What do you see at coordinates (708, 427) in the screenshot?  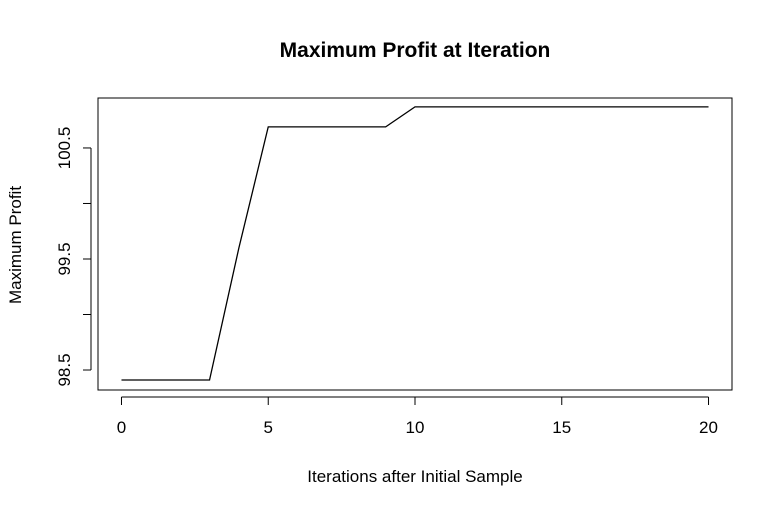 I see `x-tick-label: 20` at bounding box center [708, 427].